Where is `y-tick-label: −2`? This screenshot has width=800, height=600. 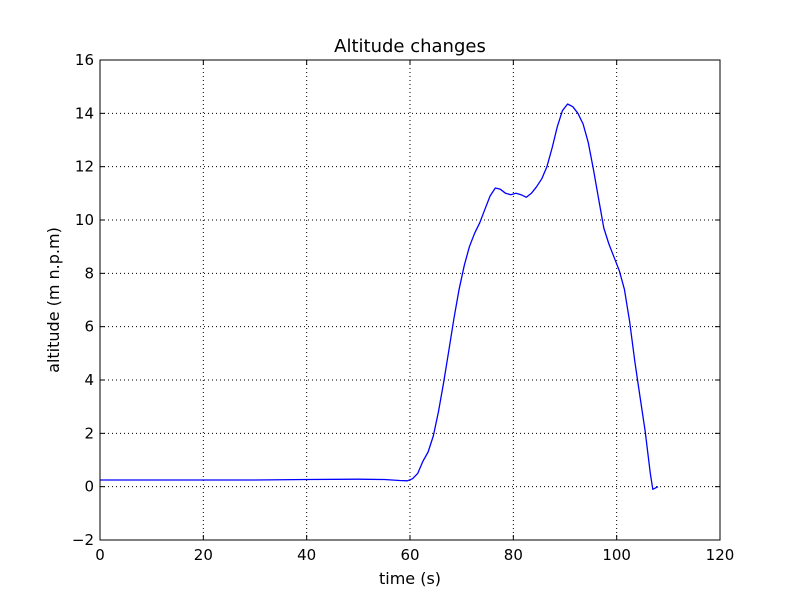
y-tick-label: −2 is located at coordinates (83, 540).